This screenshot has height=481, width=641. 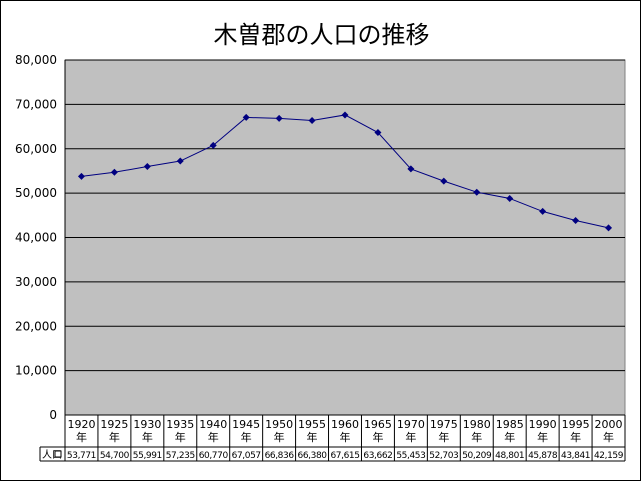 What do you see at coordinates (477, 456) in the screenshot?
I see `table-cell-value: 50,209` at bounding box center [477, 456].